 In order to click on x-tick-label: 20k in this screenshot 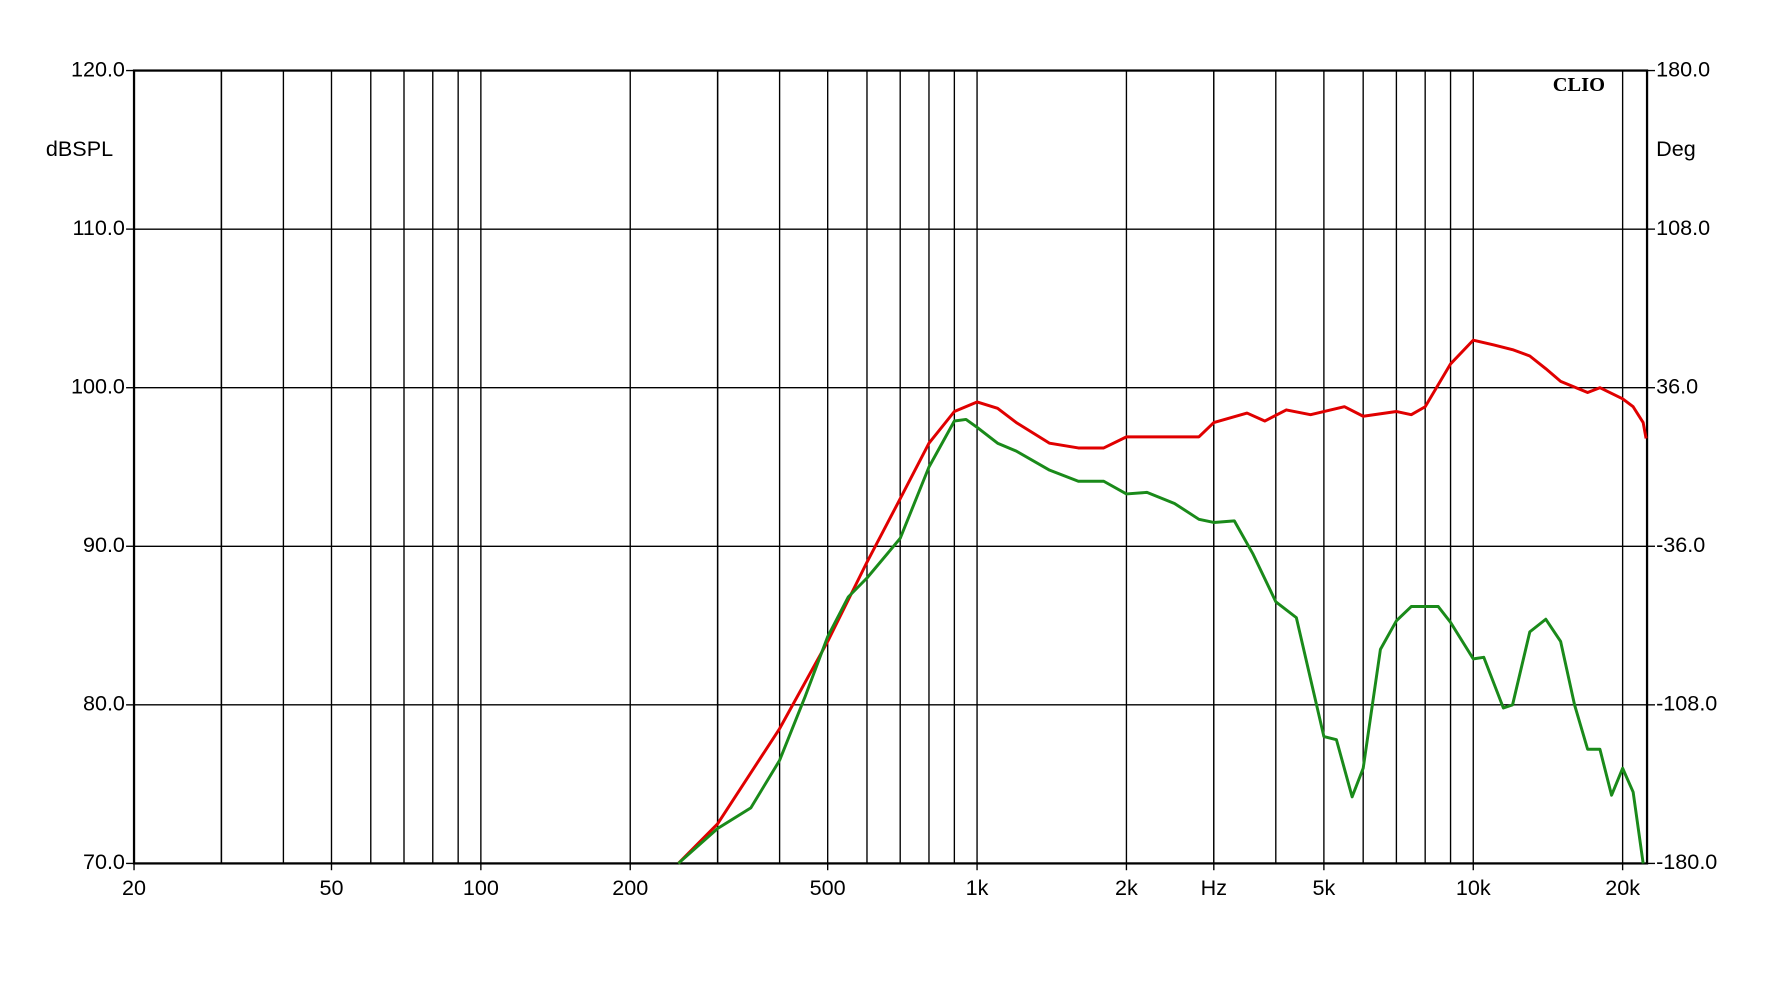, I will do `click(1622, 887)`.